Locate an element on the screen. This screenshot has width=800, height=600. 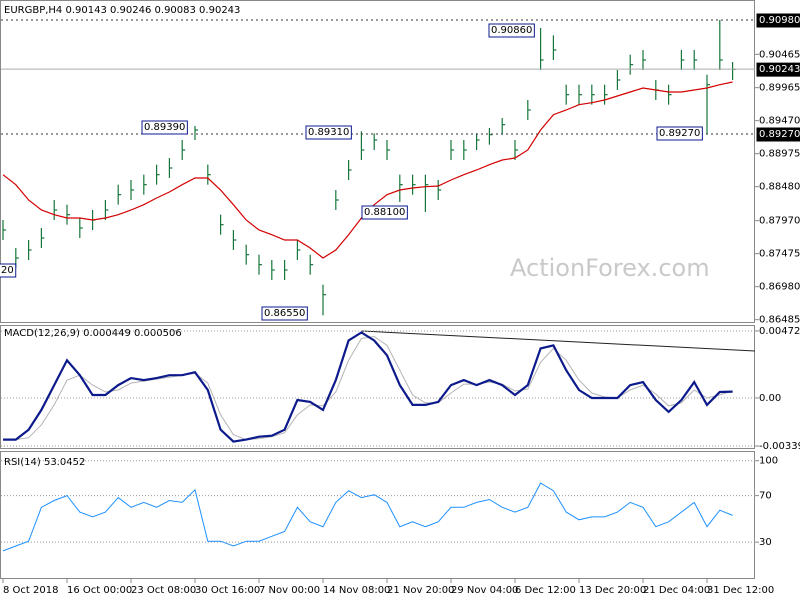
price-level-label: 0.90980 is located at coordinates (779, 20).